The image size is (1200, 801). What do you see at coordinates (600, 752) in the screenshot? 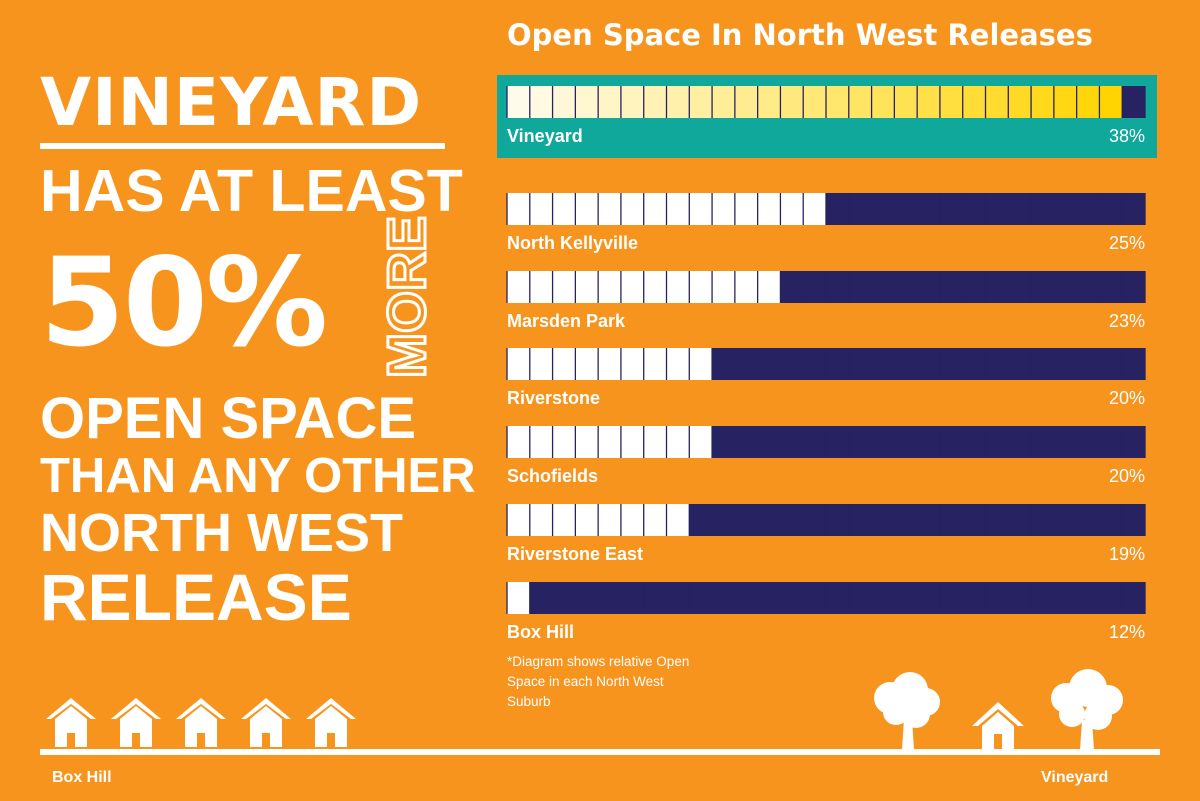
I see `ground-line` at bounding box center [600, 752].